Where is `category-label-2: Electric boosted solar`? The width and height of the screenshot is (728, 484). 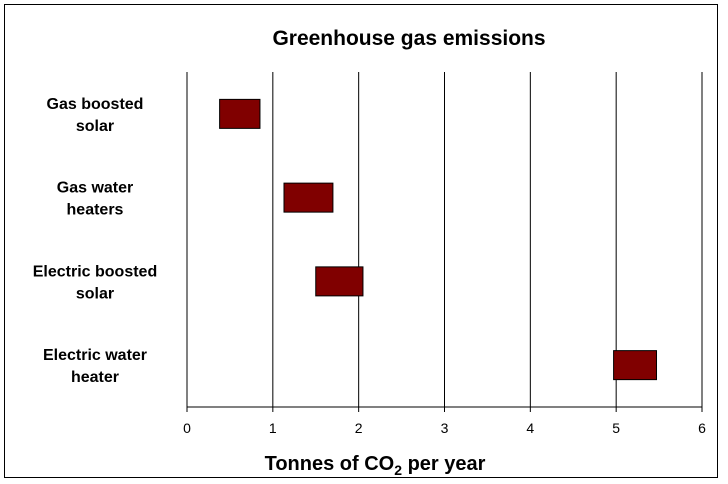
category-label-2: Electric boosted solar is located at coordinates (95, 282).